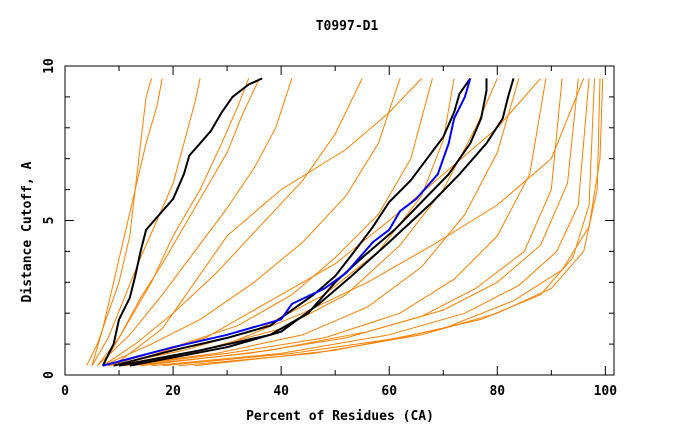 This screenshot has height=444, width=680. I want to click on y-tick-label: 10, so click(49, 66).